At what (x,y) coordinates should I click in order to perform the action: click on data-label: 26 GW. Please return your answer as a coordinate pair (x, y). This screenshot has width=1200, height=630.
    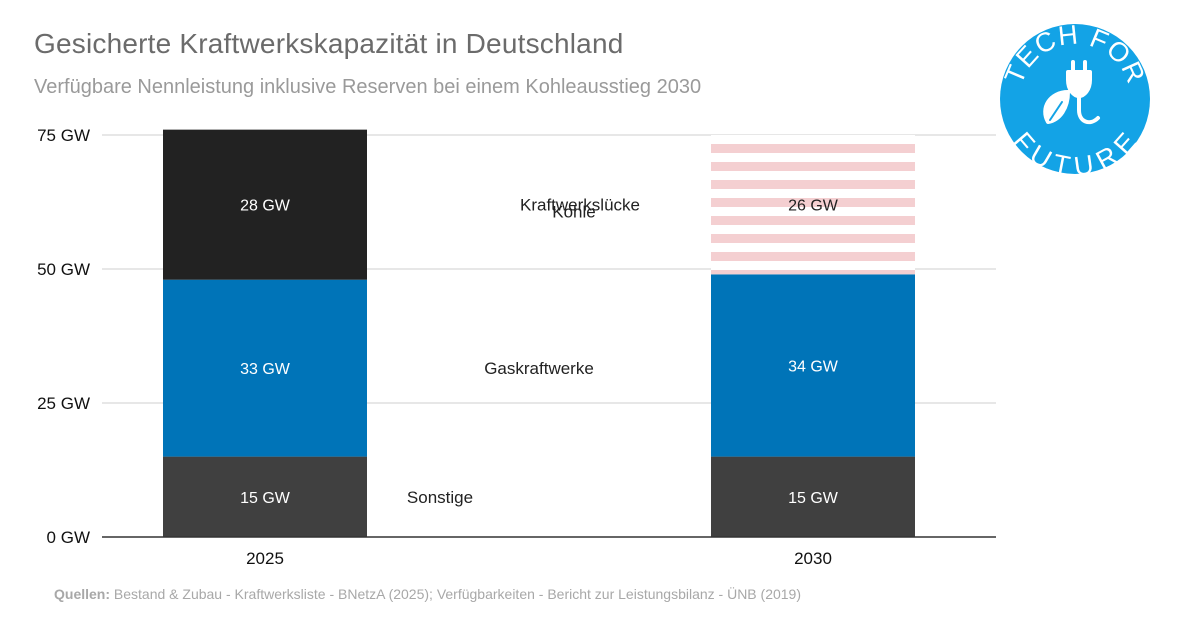
    Looking at the image, I should click on (813, 206).